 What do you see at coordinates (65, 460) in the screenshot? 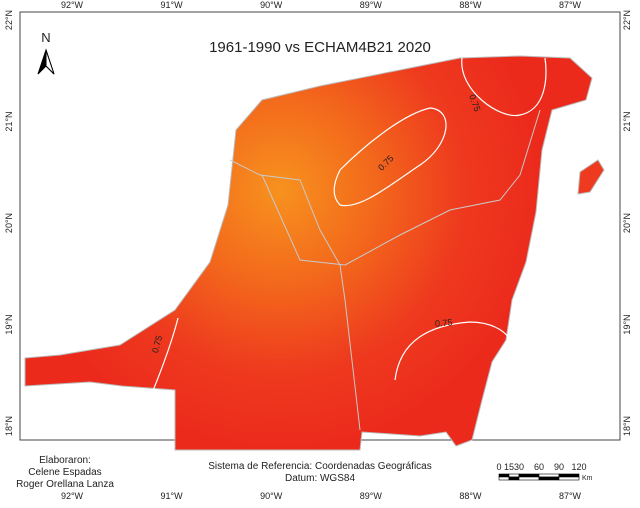
I see `credits-heading: Elaboraron:` at bounding box center [65, 460].